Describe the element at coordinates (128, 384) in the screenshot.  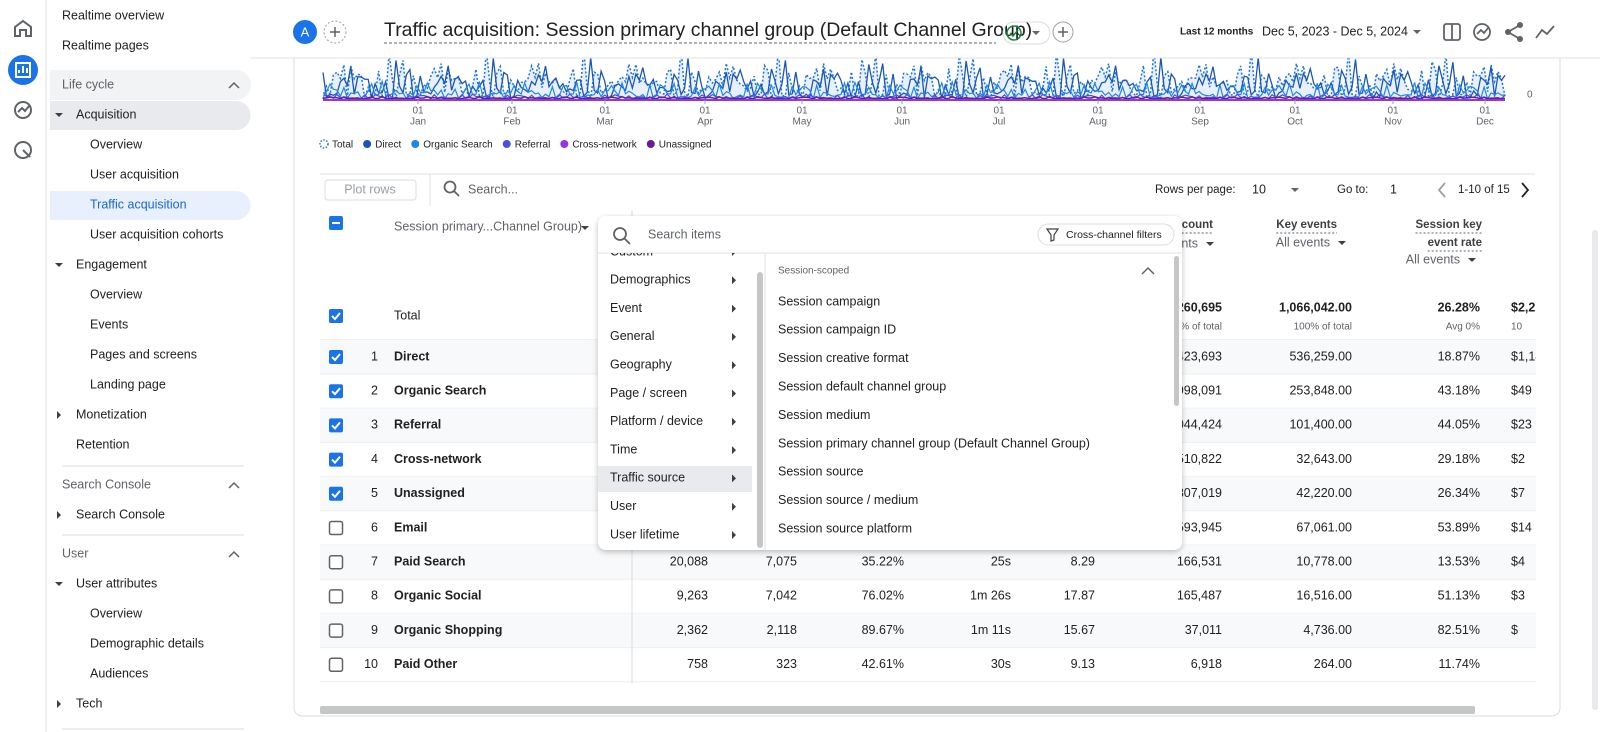
I see `nav-item: Landing page` at that location.